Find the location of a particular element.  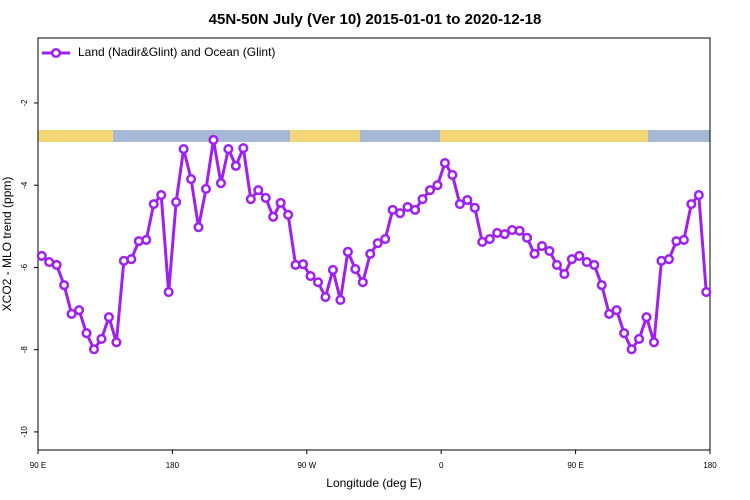

y-tick-label: -4 is located at coordinates (24, 185).